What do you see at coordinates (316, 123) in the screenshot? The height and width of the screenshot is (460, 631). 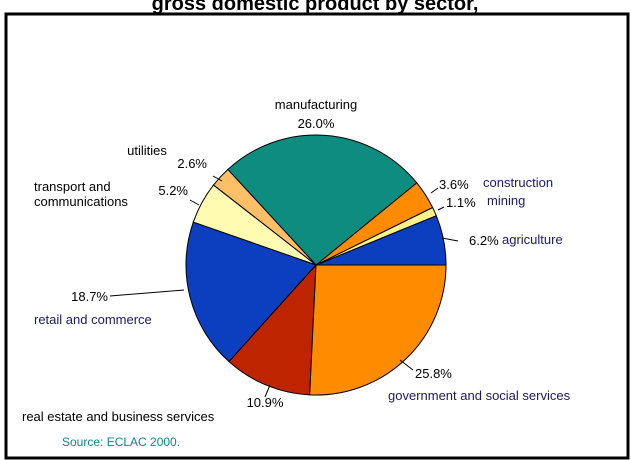 I see `value-label-manufacturing: 26.0%` at bounding box center [316, 123].